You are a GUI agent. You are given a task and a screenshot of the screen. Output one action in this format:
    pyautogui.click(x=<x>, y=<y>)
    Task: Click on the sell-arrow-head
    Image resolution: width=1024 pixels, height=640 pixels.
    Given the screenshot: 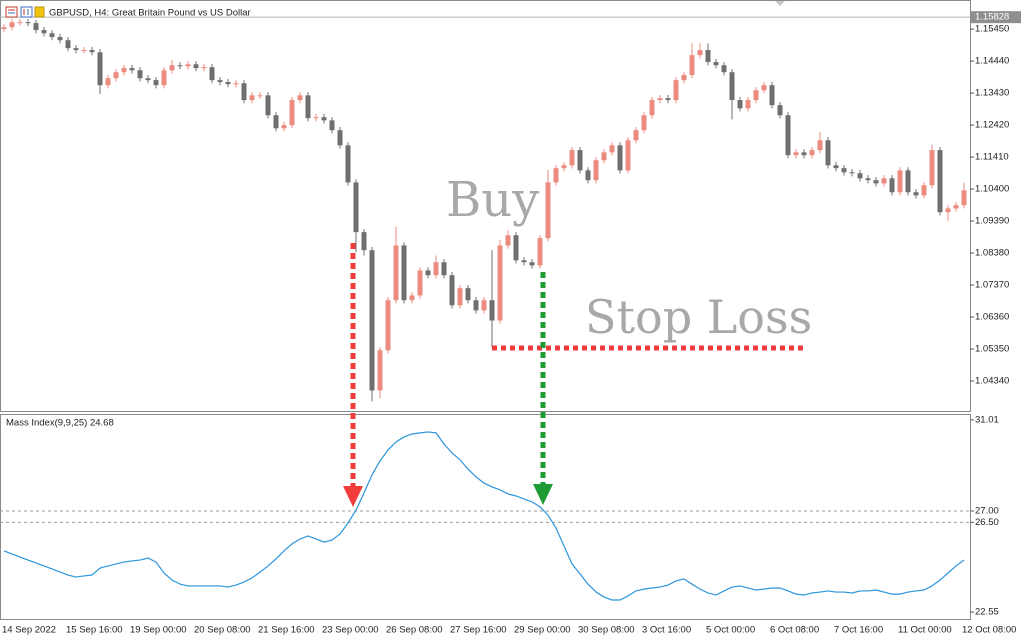 What is the action you would take?
    pyautogui.click(x=353, y=496)
    